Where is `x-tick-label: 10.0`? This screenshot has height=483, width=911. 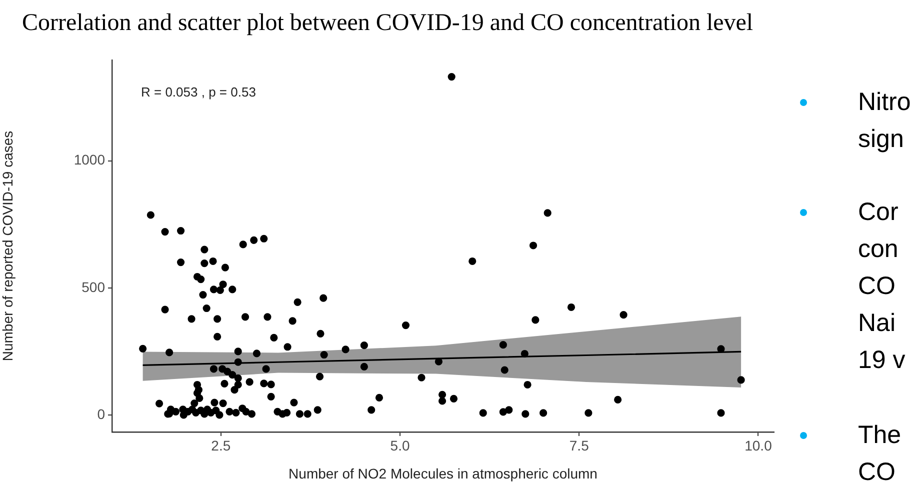
x-tick-label: 10.0 is located at coordinates (758, 445).